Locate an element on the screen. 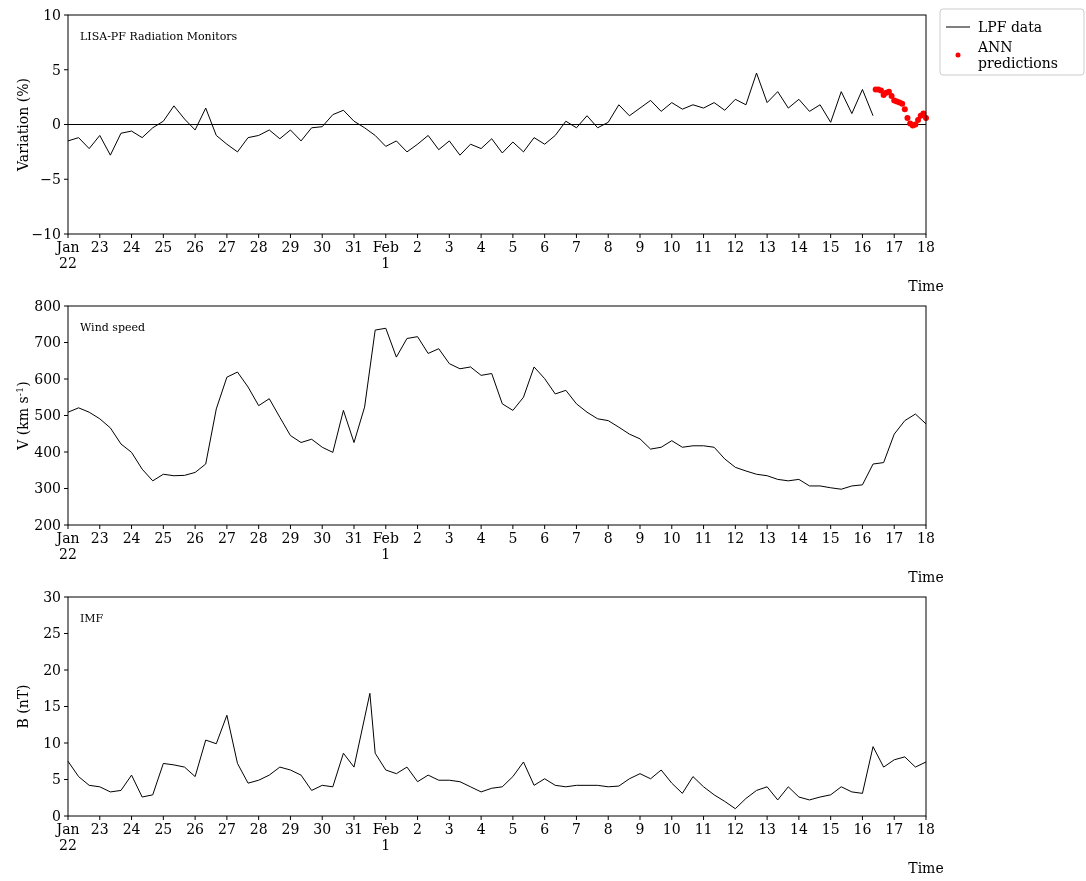  y-tick-label: 0 is located at coordinates (56, 124).